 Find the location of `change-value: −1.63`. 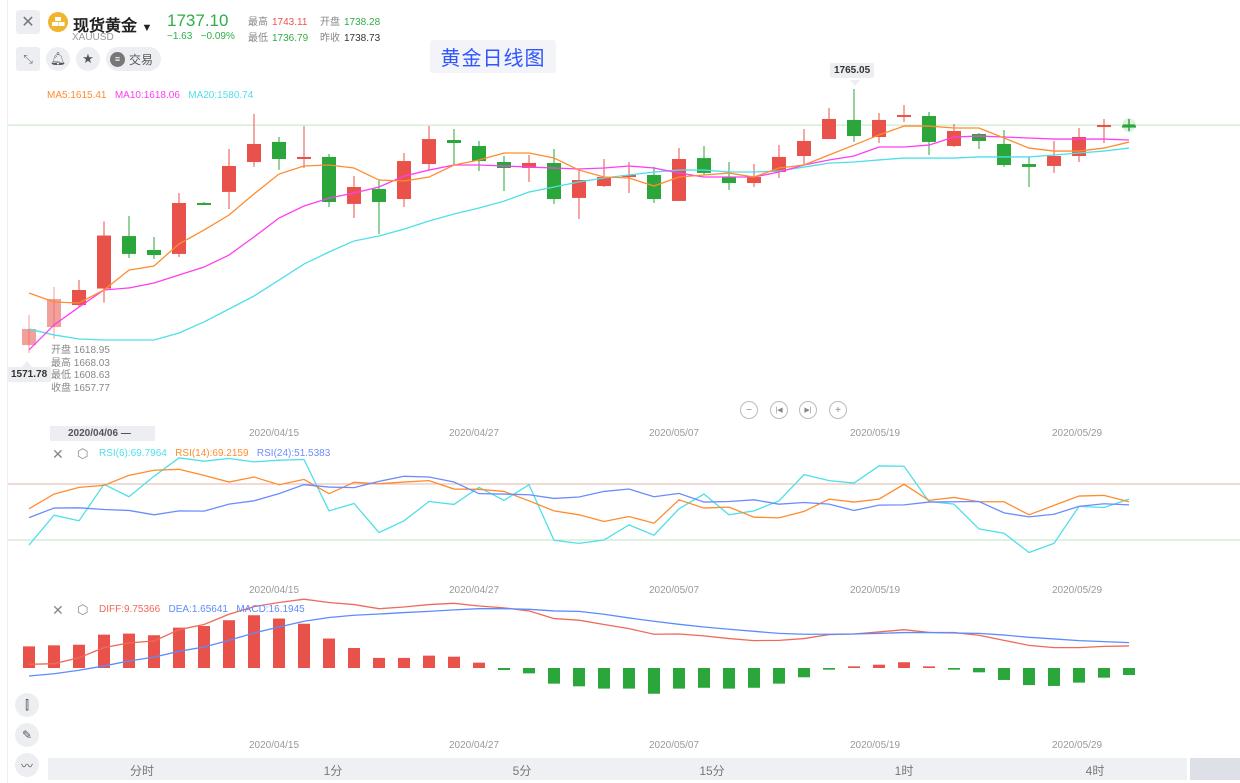

change-value: −1.63 is located at coordinates (180, 36).